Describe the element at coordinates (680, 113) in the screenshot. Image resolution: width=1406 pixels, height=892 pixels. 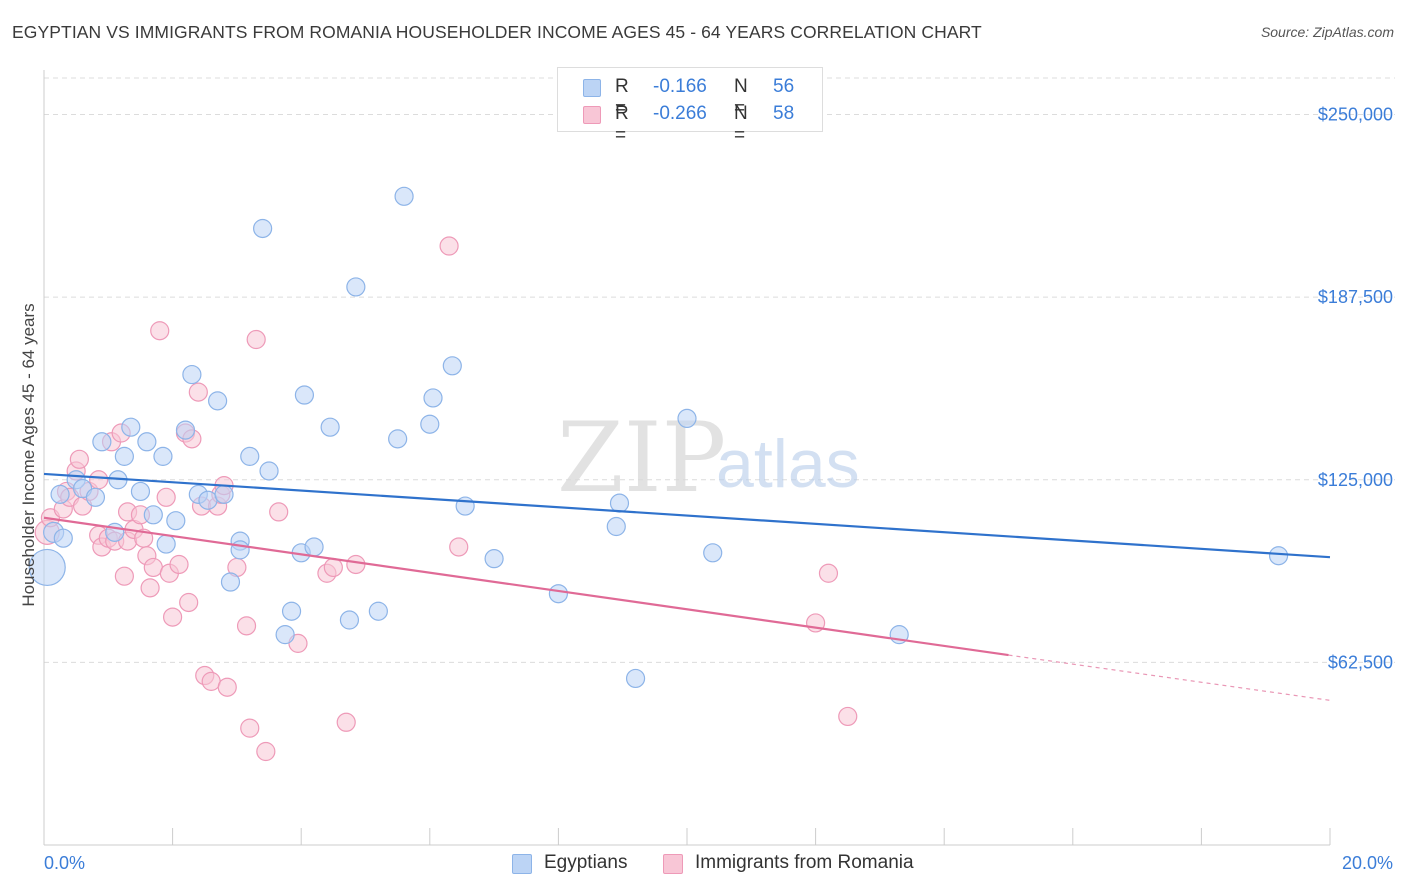
I see `legend-r-value: -0.266` at that location.